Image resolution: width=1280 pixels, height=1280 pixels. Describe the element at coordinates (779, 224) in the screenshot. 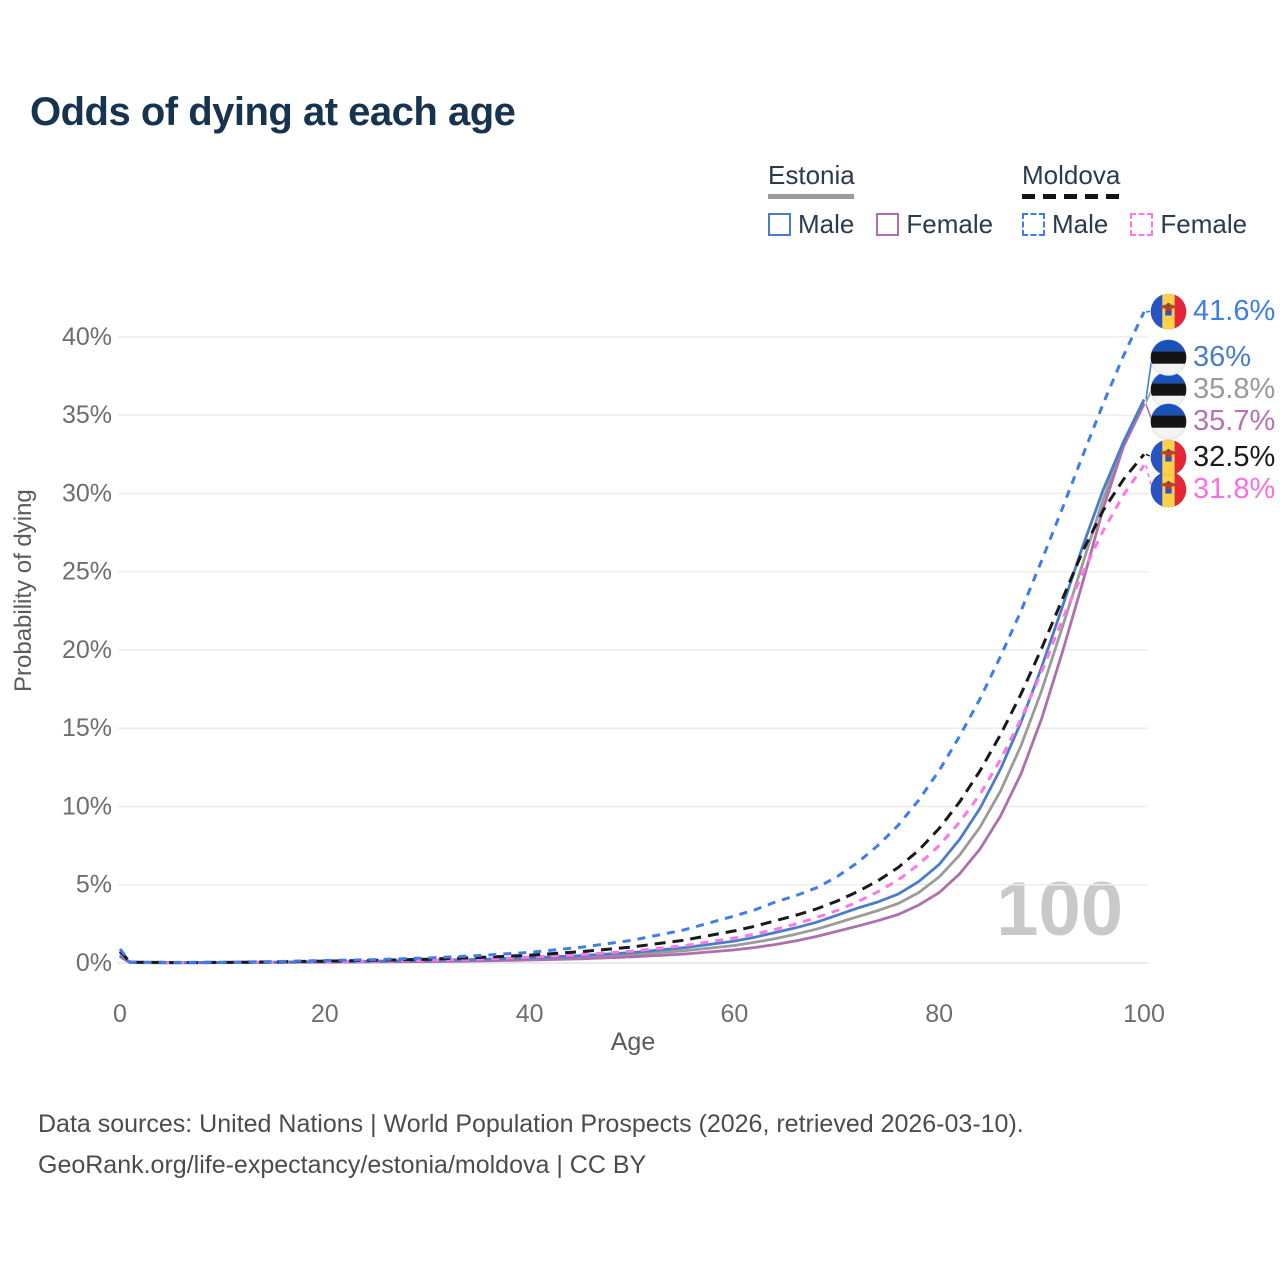

I see `estonia-male-swatch` at that location.